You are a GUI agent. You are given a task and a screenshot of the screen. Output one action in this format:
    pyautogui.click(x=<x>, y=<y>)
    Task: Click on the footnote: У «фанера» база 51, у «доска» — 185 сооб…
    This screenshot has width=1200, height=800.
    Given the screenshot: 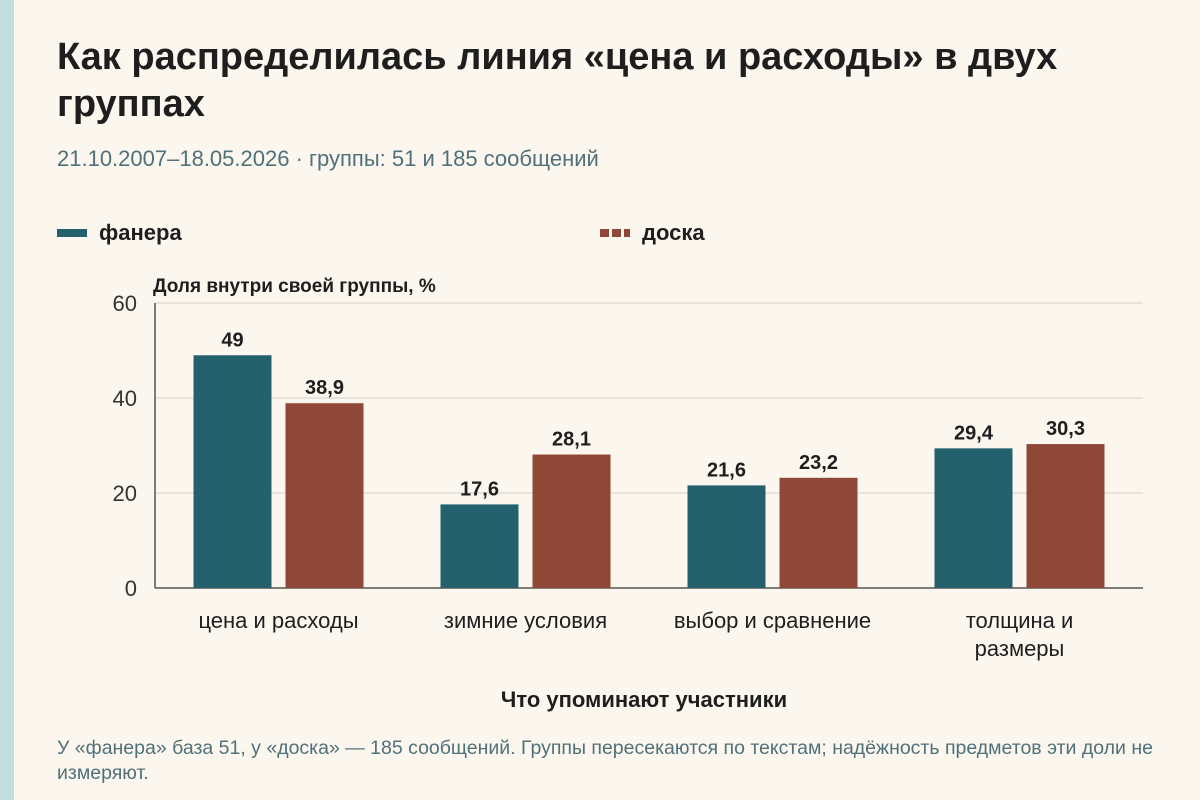 What is the action you would take?
    pyautogui.click(x=605, y=760)
    